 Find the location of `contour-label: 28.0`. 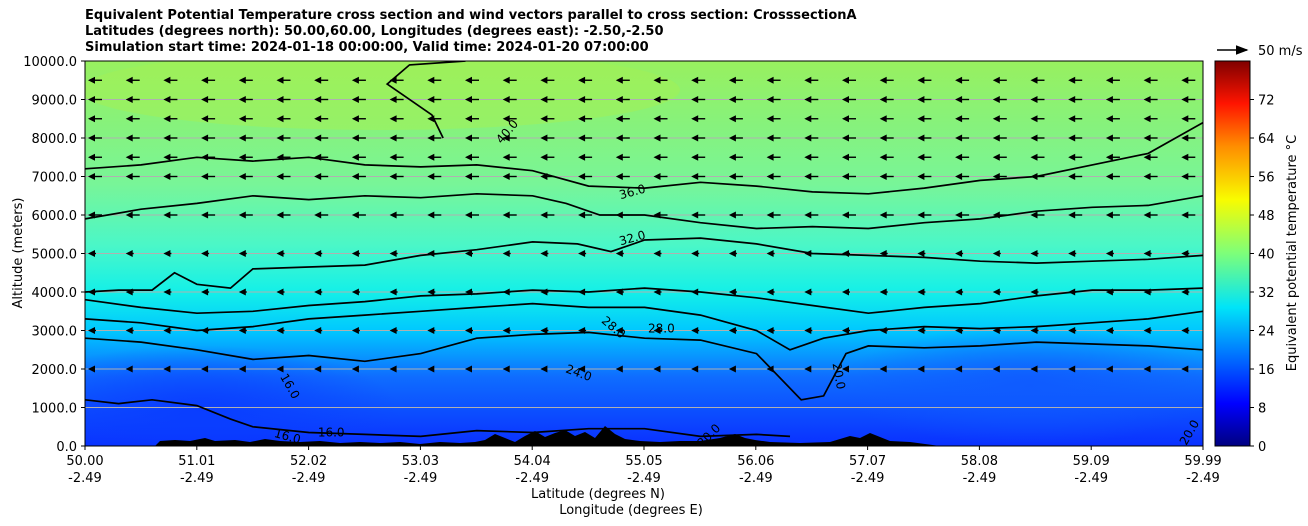

contour-label: 28.0 is located at coordinates (661, 328).